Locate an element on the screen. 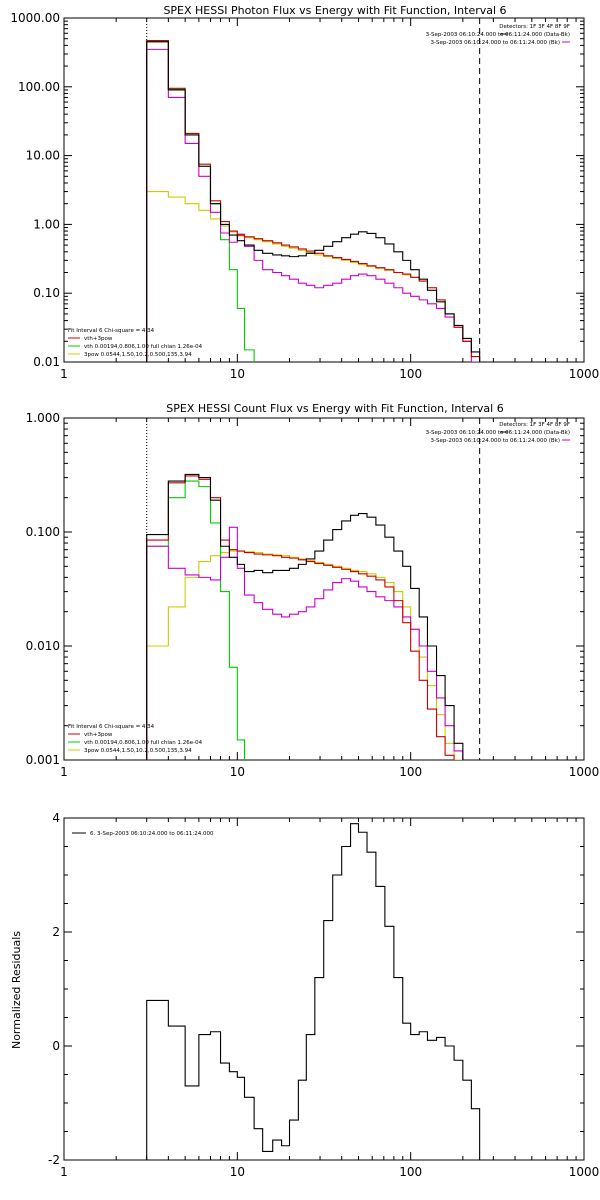 The image size is (600, 1200). y-tick-label: 0.100 is located at coordinates (43, 532).